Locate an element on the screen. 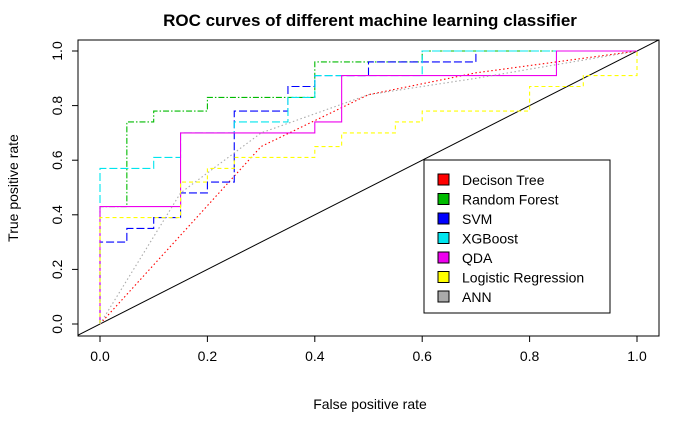 The image size is (700, 437). legend-label: XGBoost is located at coordinates (490, 239).